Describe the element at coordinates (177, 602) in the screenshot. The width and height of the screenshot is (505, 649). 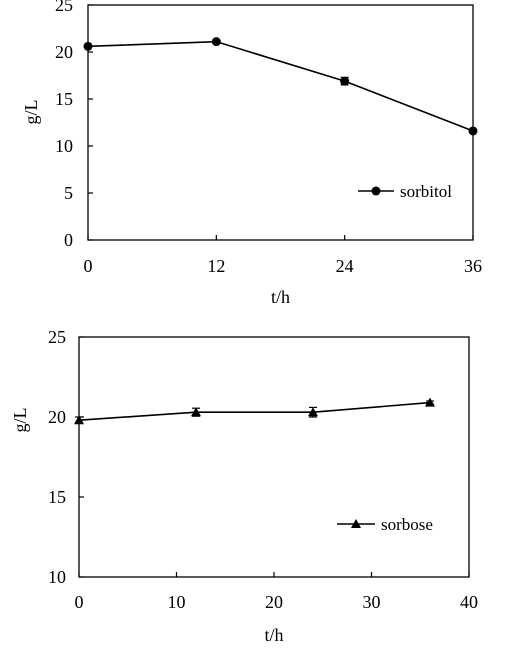
I see `x-tick-label: 10` at that location.